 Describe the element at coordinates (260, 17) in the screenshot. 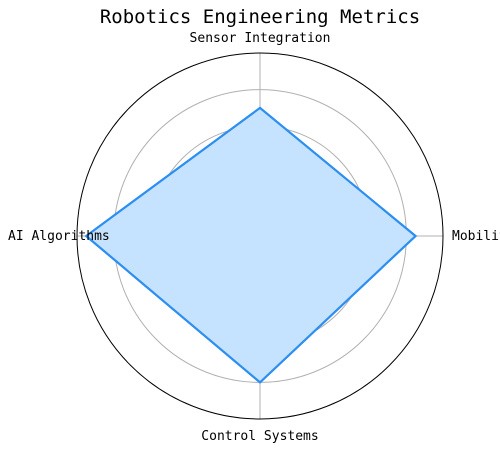

I see `chart-title: Robotics Engineering Metrics` at that location.